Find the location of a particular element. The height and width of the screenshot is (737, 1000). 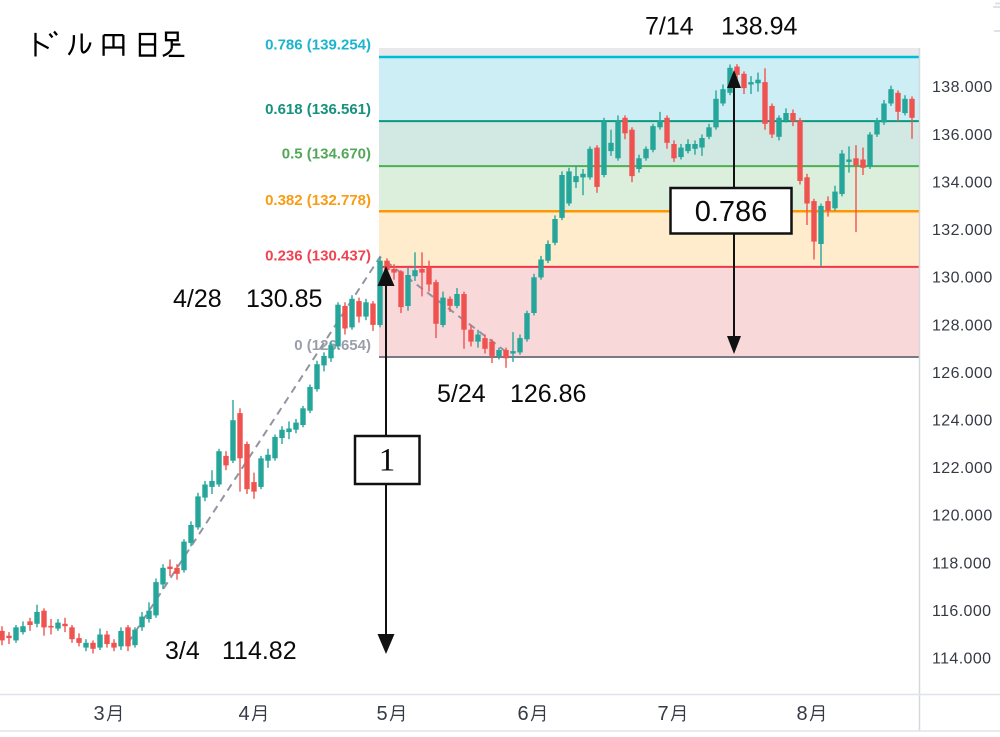

svg-text: 4 is located at coordinates (244, 714).